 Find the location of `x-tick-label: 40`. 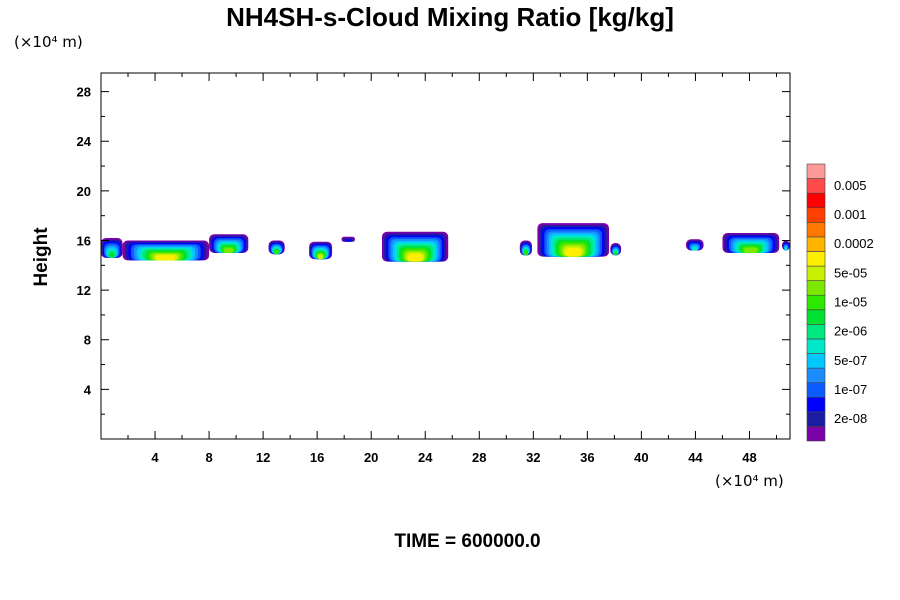

x-tick-label: 40 is located at coordinates (641, 457).